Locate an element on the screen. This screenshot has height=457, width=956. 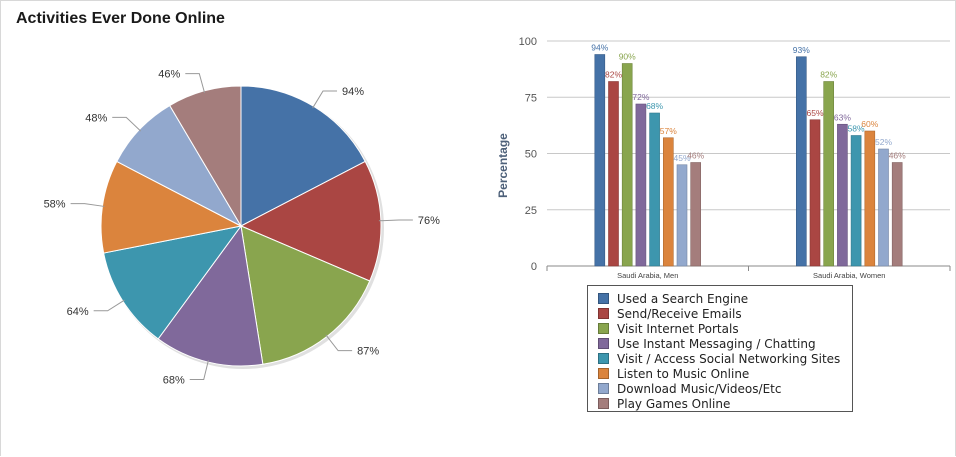
legend-item: Send/Receive Emails is located at coordinates (720, 313).